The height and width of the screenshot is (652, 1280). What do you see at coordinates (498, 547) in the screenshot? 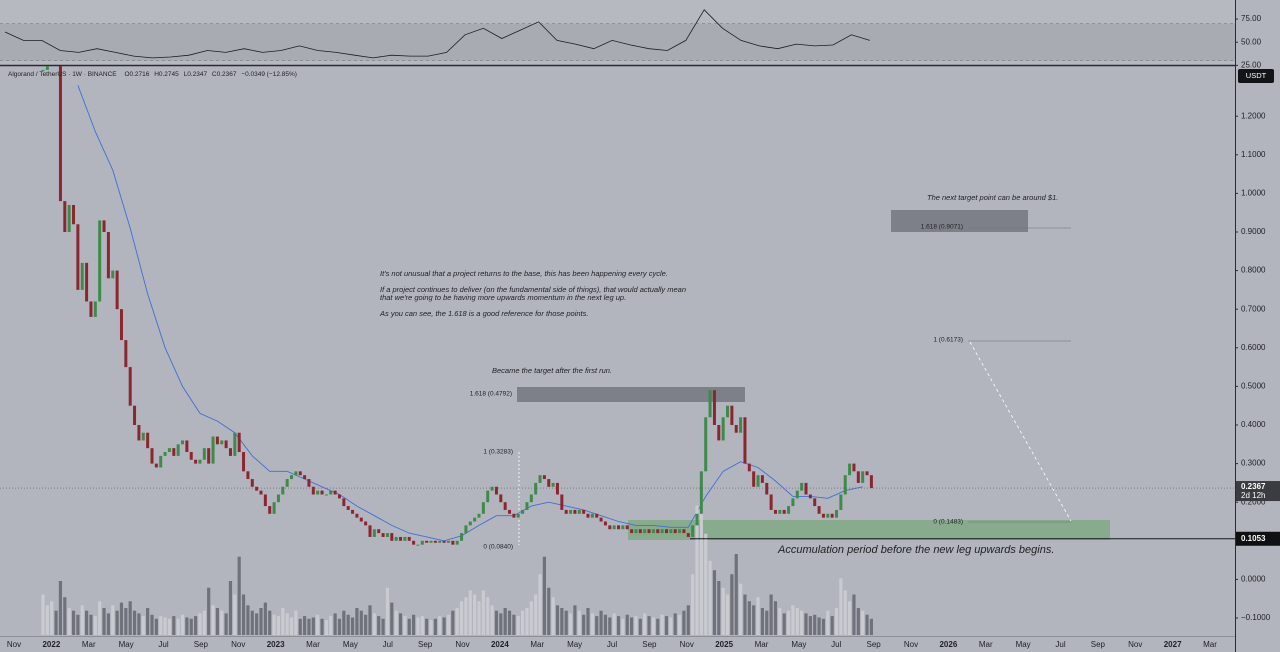
I see `fib-label: 0 (0.0840)` at bounding box center [498, 547].